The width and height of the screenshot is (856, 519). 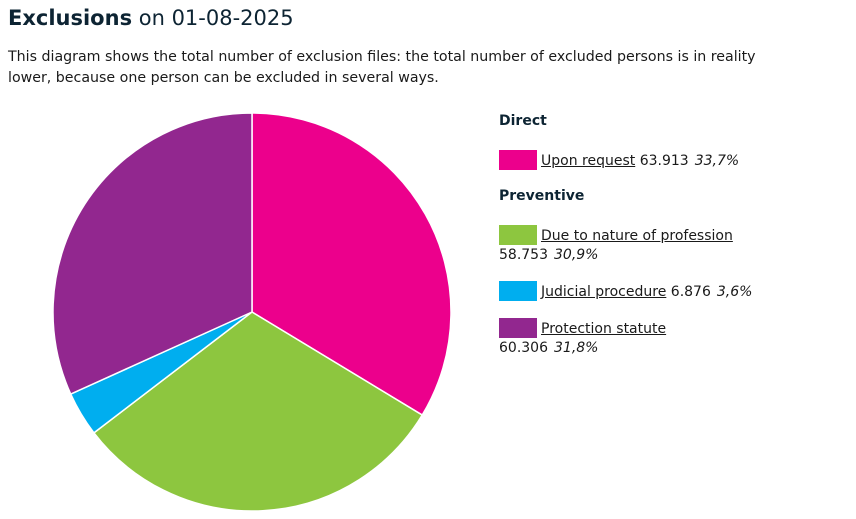 What do you see at coordinates (588, 161) in the screenshot?
I see `legend-link-upon-request: Upon request` at bounding box center [588, 161].